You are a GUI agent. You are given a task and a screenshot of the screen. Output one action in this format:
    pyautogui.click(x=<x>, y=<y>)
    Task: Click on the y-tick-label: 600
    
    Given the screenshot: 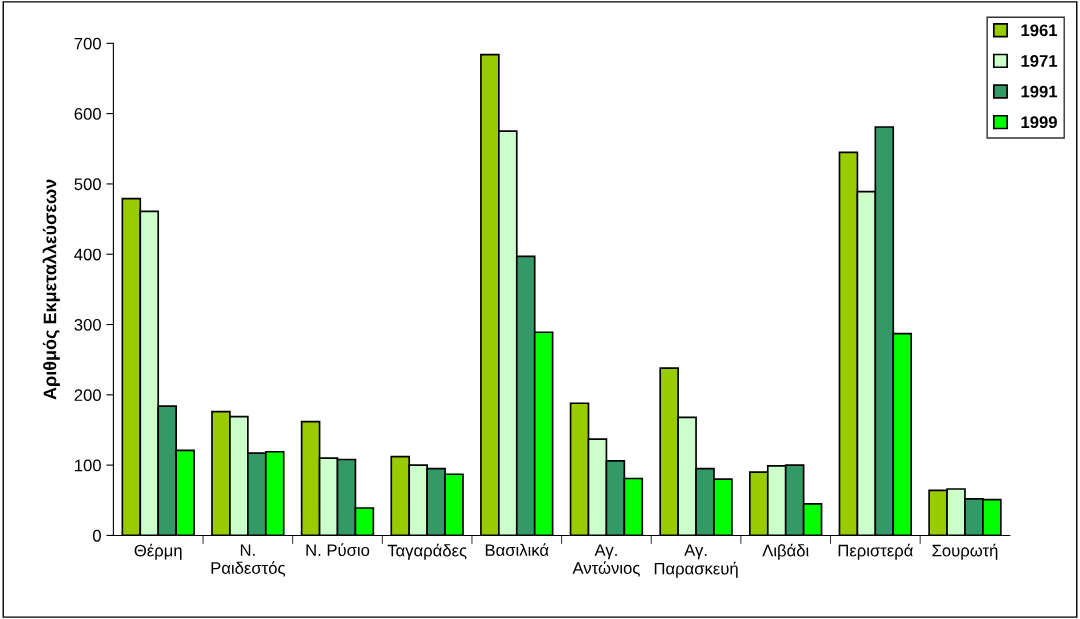 What is the action you would take?
    pyautogui.click(x=87, y=114)
    